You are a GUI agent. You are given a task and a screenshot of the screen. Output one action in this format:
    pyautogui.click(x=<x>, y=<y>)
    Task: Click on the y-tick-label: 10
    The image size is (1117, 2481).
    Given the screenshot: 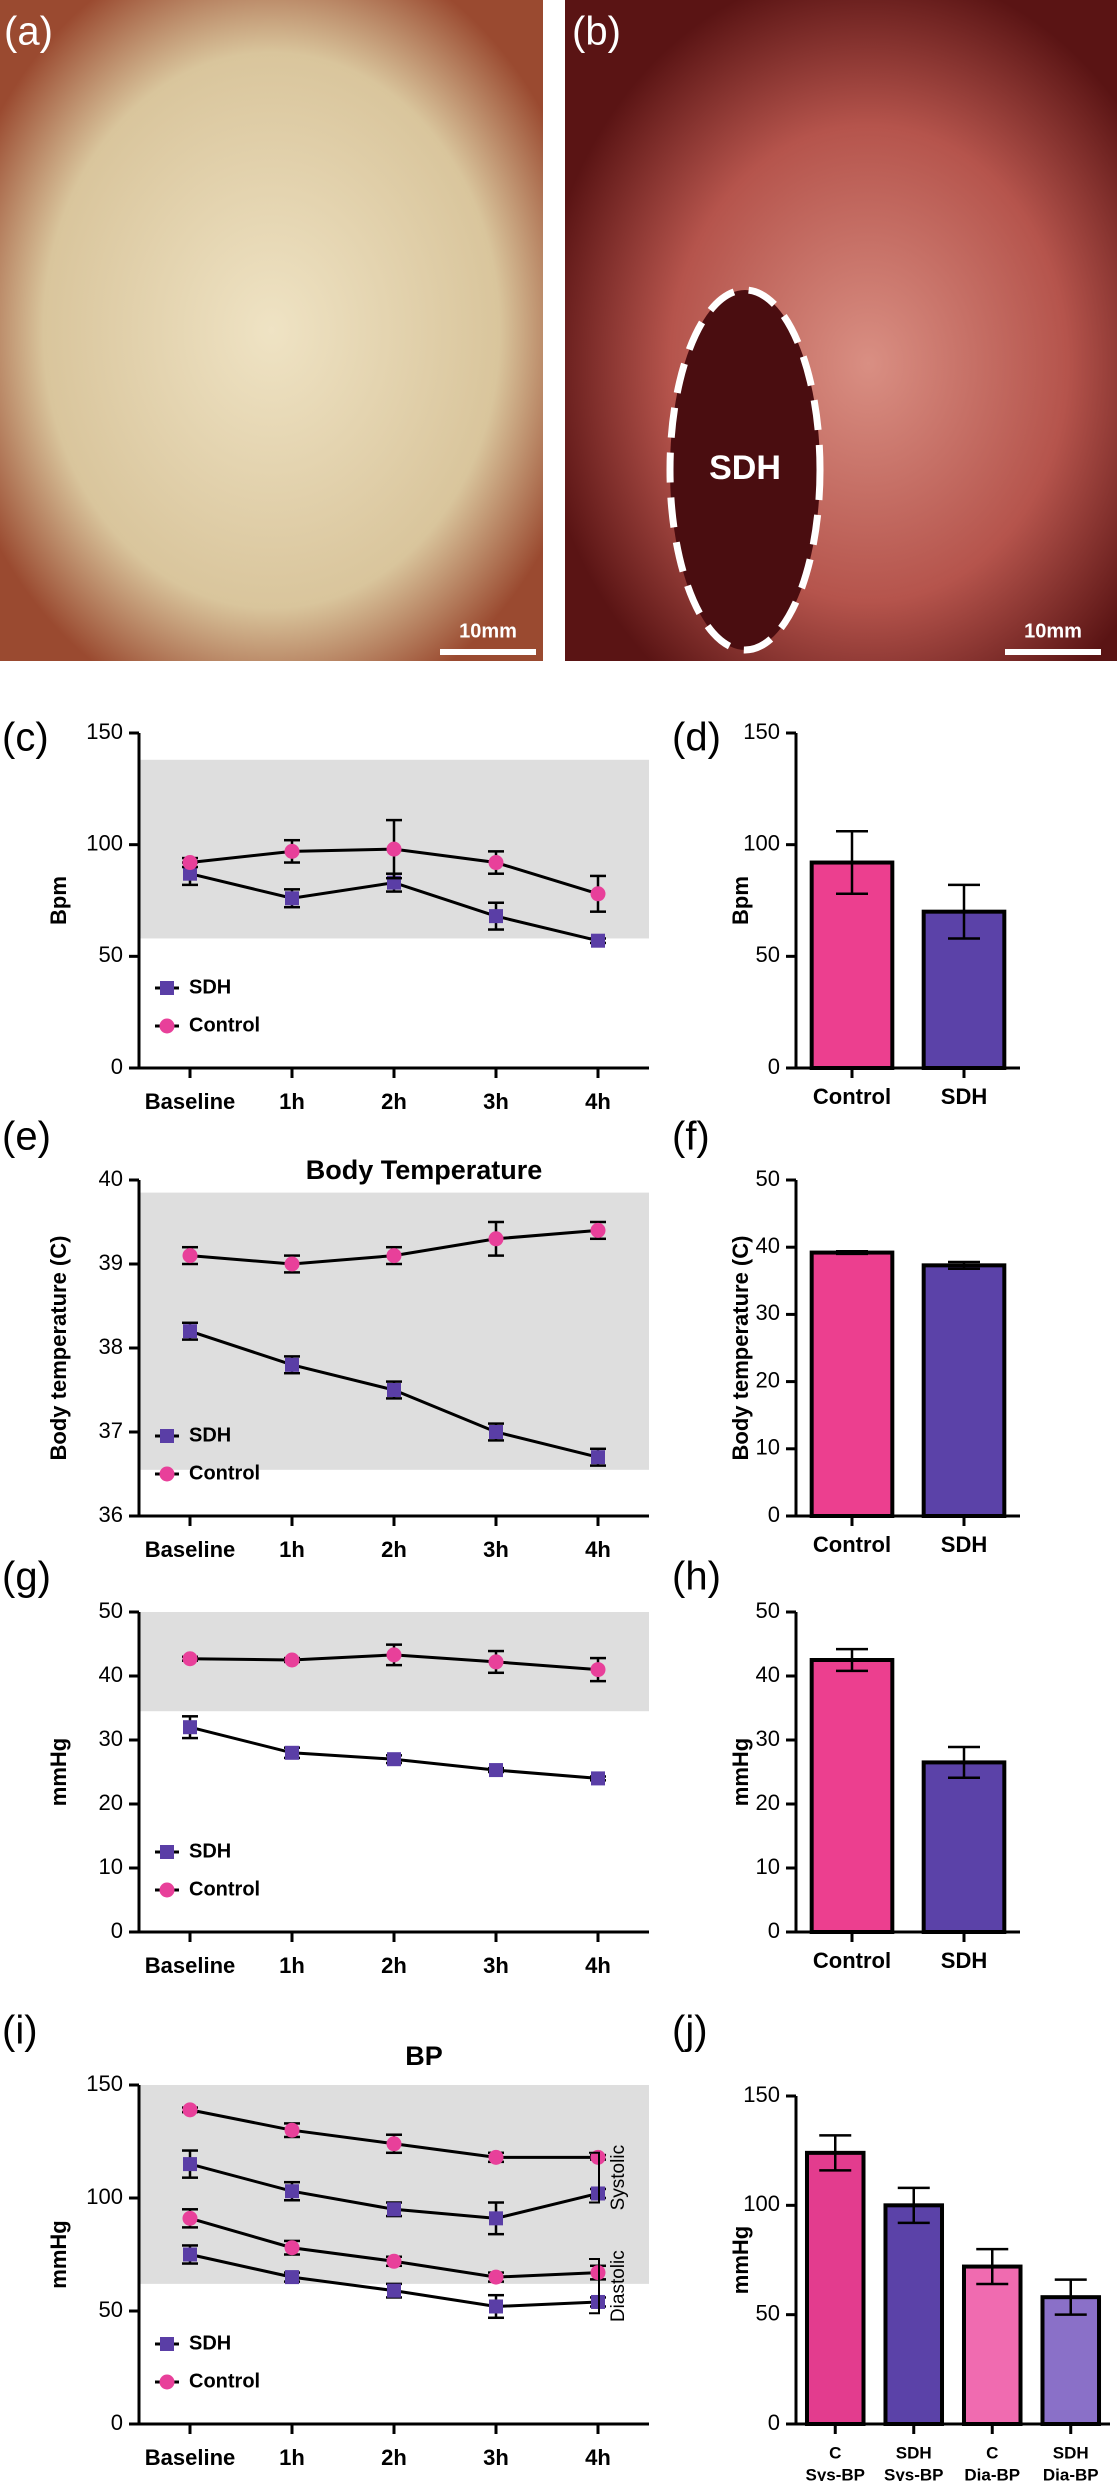 What is the action you would take?
    pyautogui.click(x=768, y=1447)
    